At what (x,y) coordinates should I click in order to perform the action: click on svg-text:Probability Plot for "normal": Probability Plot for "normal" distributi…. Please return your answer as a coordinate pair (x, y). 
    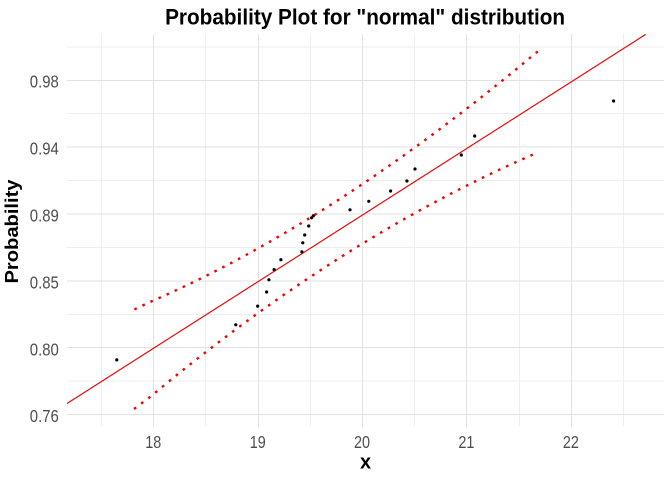
    Looking at the image, I should click on (365, 17).